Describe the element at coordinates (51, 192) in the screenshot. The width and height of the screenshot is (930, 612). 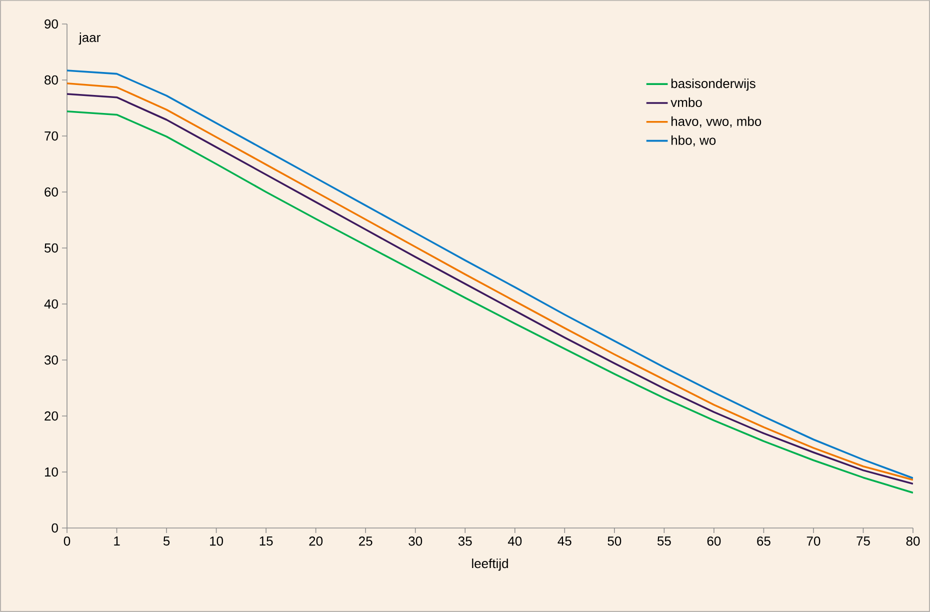
I see `y-tick-label: 60` at that location.